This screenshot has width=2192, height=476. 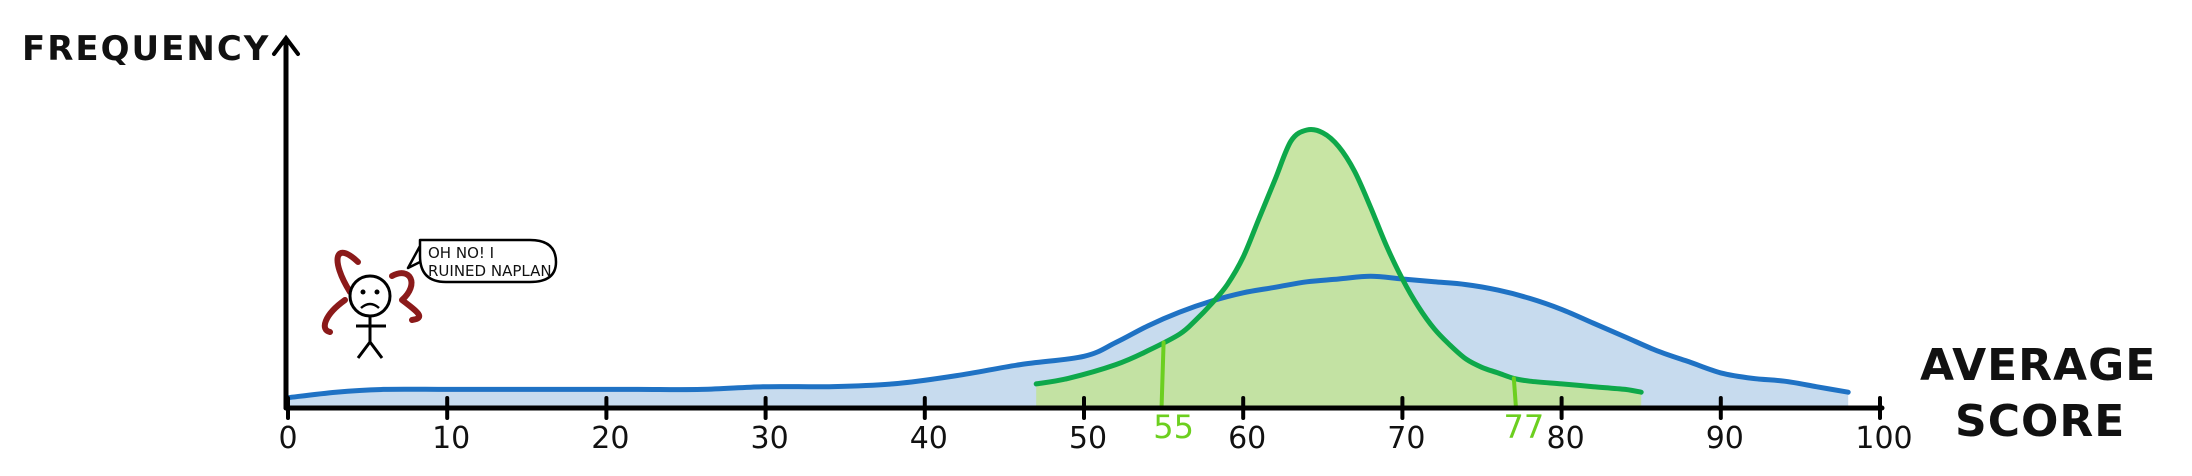 What do you see at coordinates (1162, 374) in the screenshot?
I see `marker-55-line` at bounding box center [1162, 374].